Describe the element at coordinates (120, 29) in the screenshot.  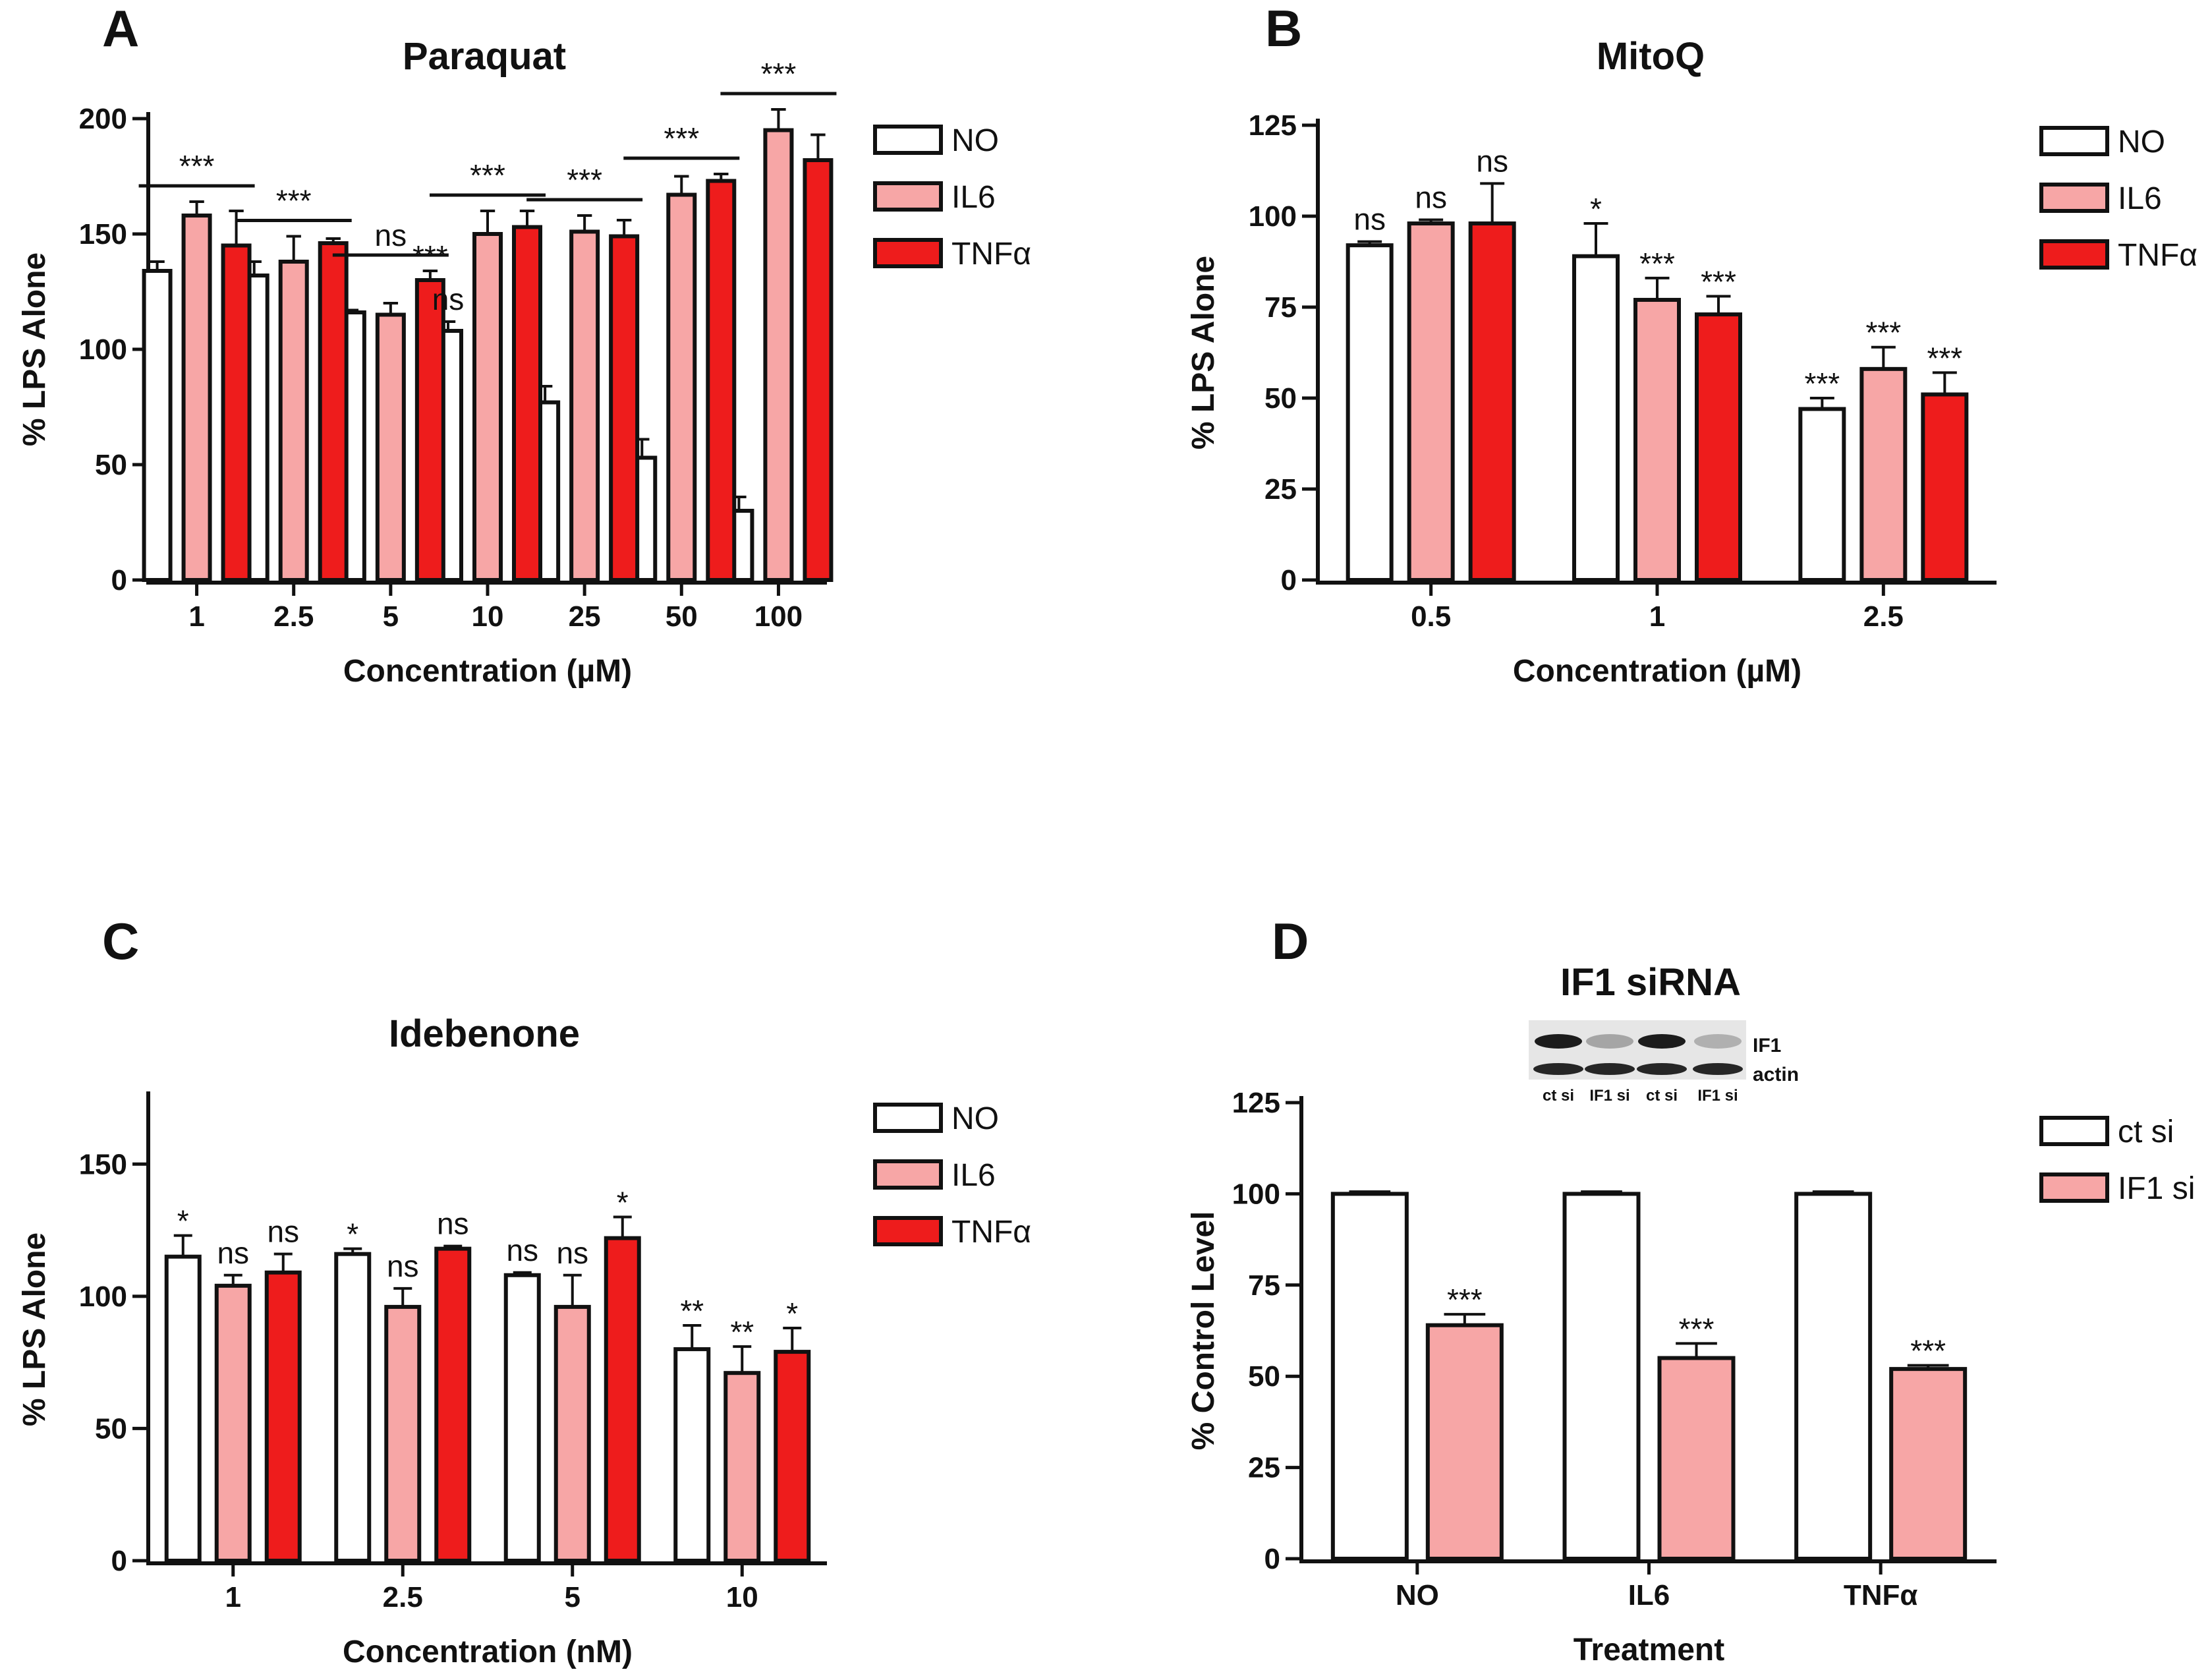
I see `panel-letter: A` at that location.